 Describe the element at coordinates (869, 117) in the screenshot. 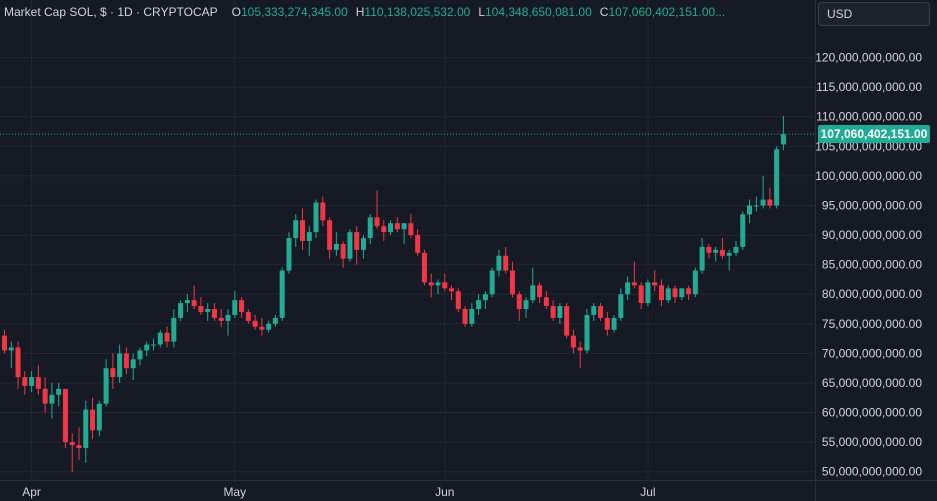

I see `y-tick-label: 110,000,000,000.00` at that location.